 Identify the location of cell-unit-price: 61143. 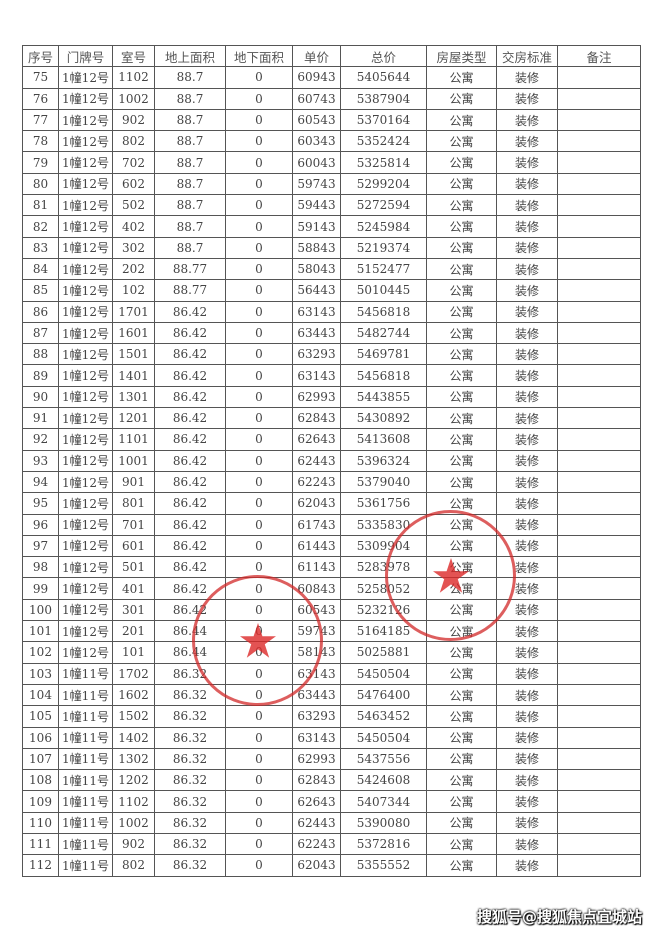
(316, 567).